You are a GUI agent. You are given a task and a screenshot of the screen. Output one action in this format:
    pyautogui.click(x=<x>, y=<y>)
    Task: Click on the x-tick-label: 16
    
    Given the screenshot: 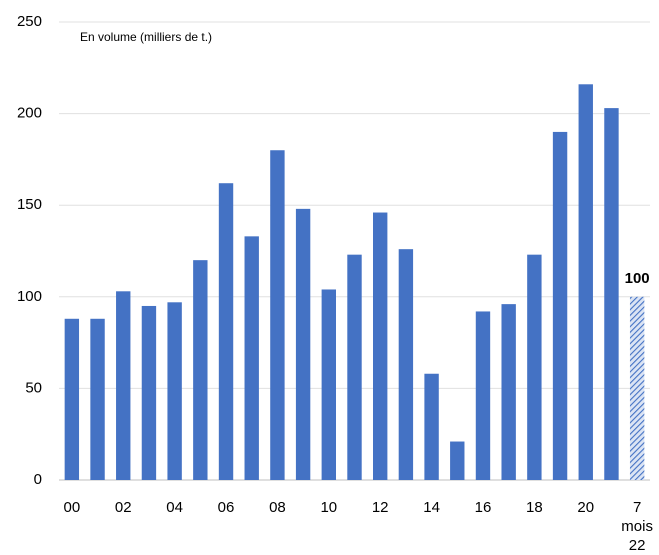 What is the action you would take?
    pyautogui.click(x=483, y=507)
    